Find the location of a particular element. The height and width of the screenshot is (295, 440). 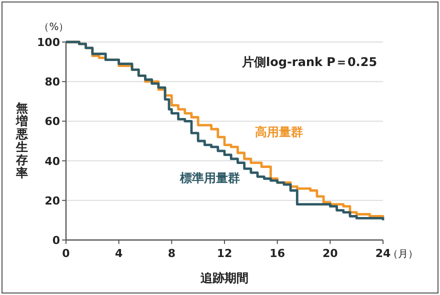

series-label: 標準用量群 is located at coordinates (209, 178).